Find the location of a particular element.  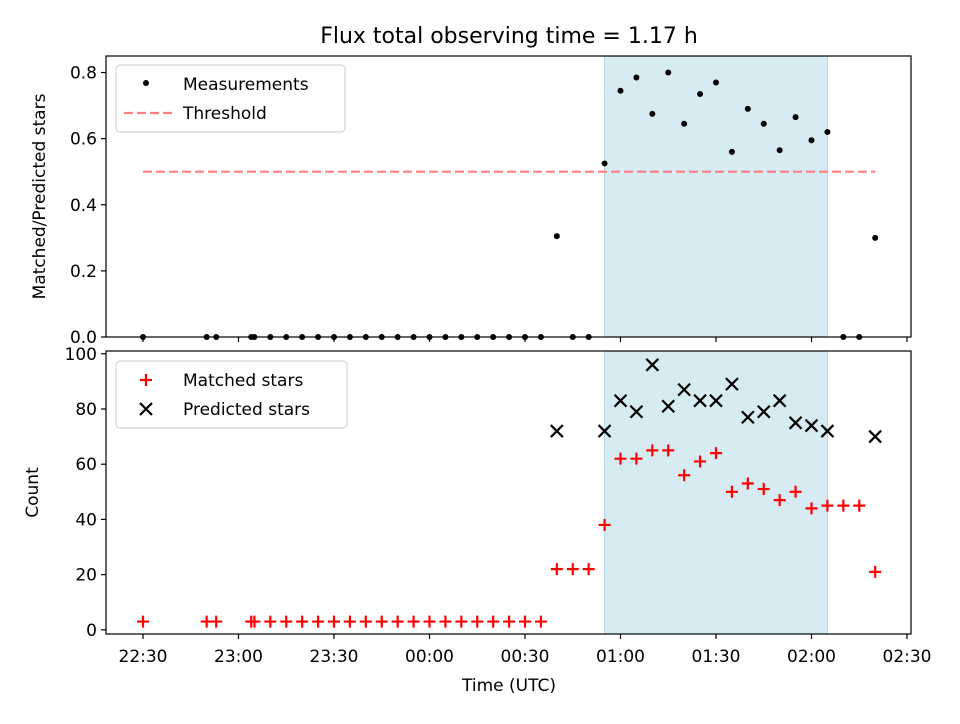

top-y-axis-label: Matched/Predicted stars is located at coordinates (40, 196).